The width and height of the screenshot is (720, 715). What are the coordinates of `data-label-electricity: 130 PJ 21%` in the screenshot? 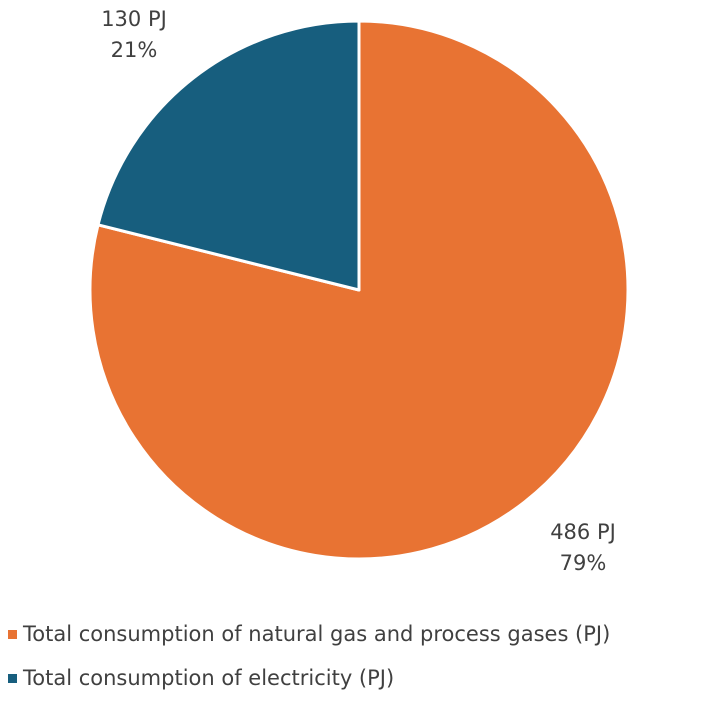 It's located at (134, 34).